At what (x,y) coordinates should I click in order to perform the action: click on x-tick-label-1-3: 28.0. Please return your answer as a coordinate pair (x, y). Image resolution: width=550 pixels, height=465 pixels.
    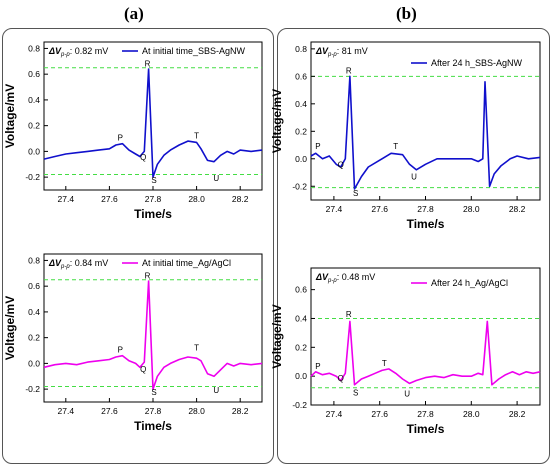
    Looking at the image, I should click on (471, 209).